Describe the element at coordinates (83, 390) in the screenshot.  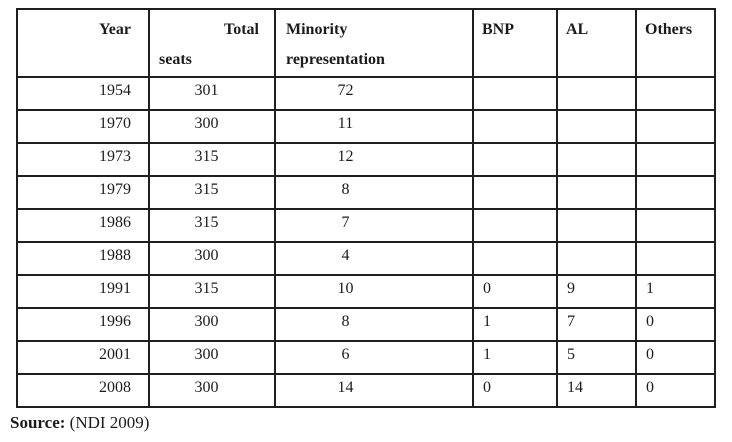
I see `cell-year: 2008` at that location.